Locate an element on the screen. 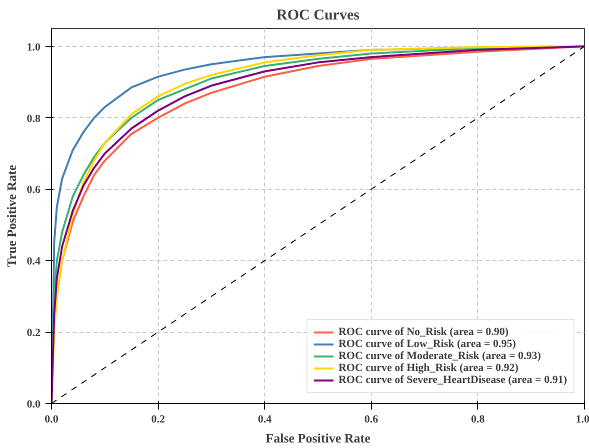 The image size is (589, 448). legend-label: ROC curve of High_Risk (area = 0.92) is located at coordinates (428, 368).